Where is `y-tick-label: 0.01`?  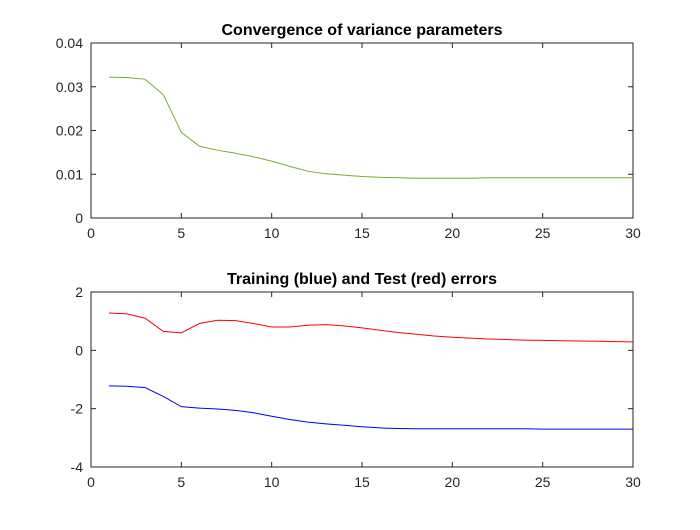
y-tick-label: 0.01 is located at coordinates (69, 174).